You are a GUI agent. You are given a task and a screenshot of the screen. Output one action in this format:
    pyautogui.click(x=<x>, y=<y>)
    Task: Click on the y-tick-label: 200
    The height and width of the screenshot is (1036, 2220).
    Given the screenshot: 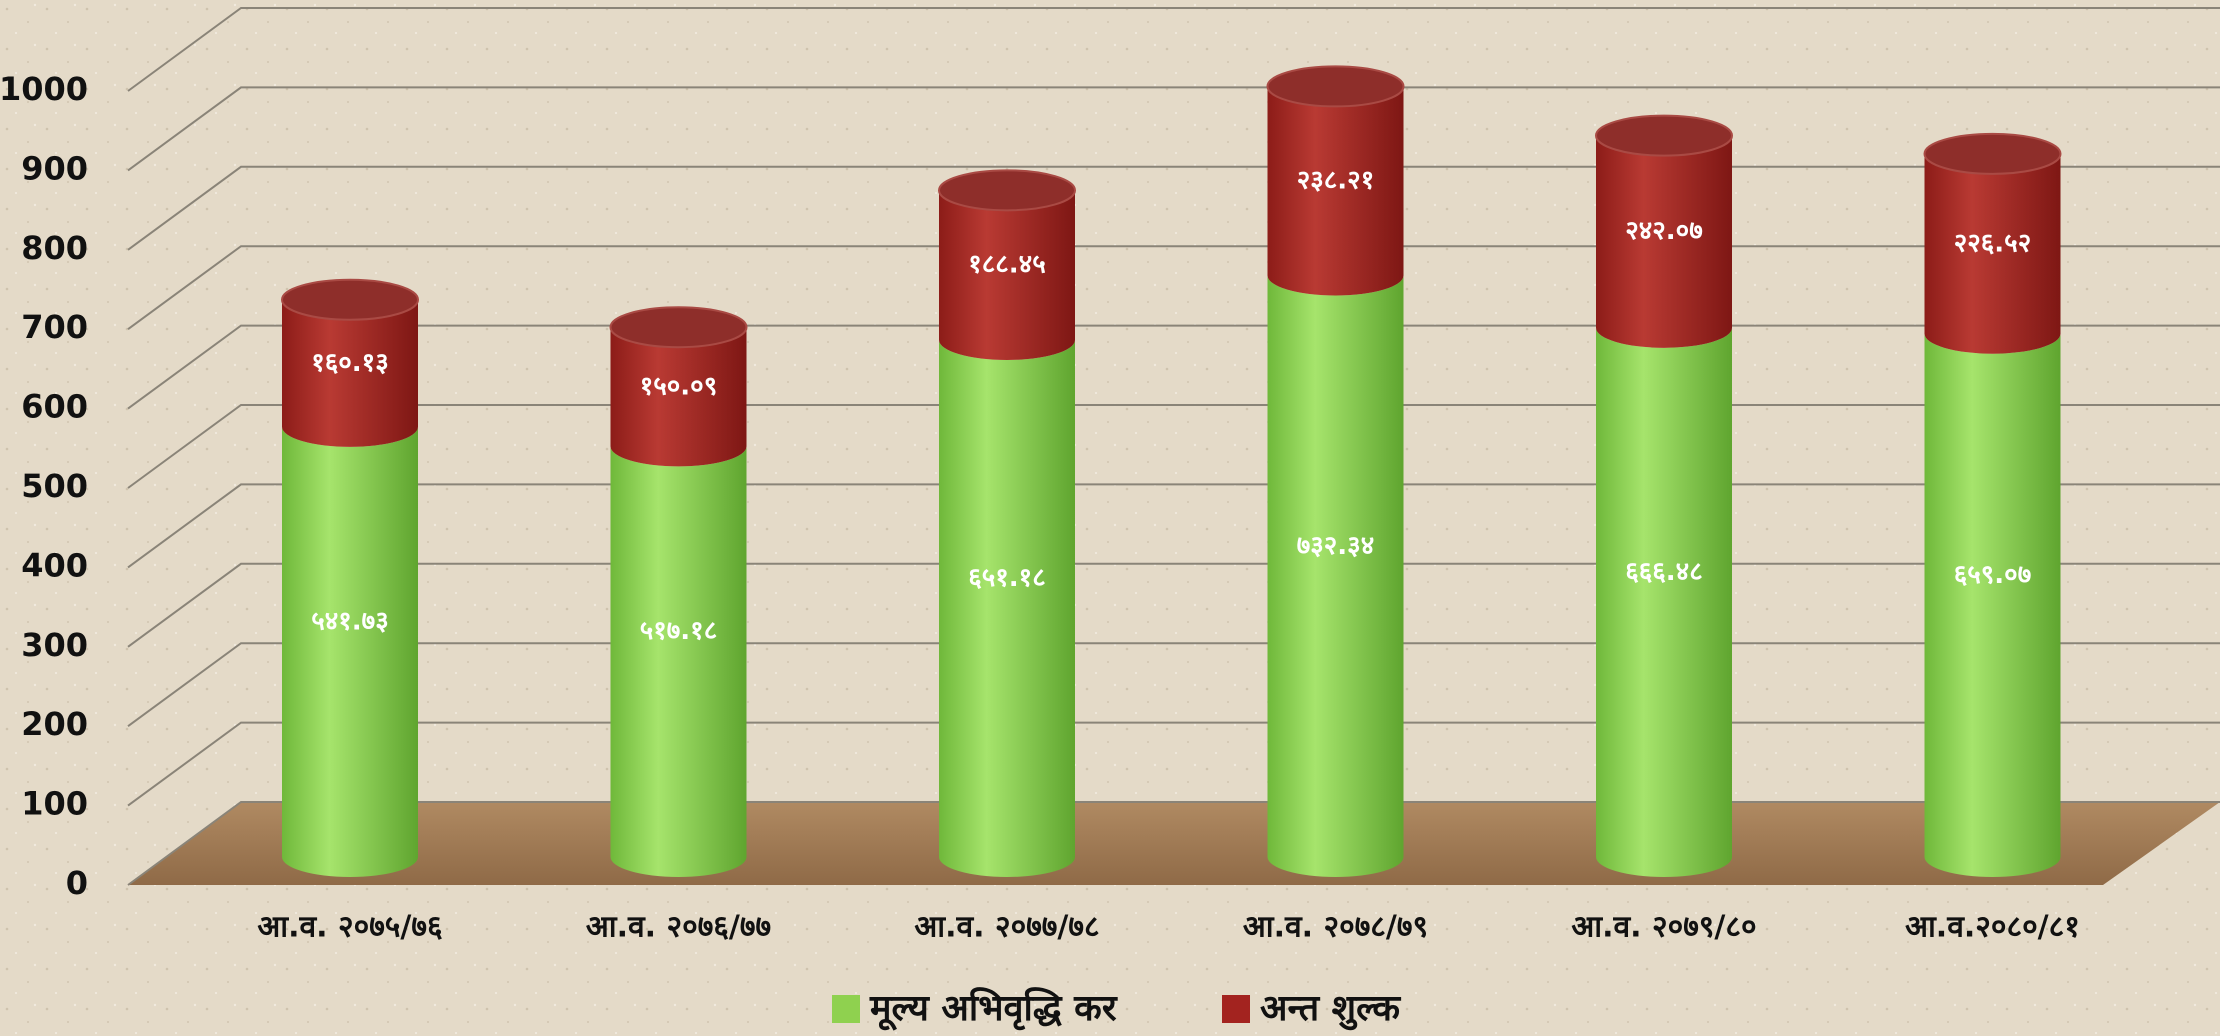 What is the action you would take?
    pyautogui.click(x=54, y=724)
    